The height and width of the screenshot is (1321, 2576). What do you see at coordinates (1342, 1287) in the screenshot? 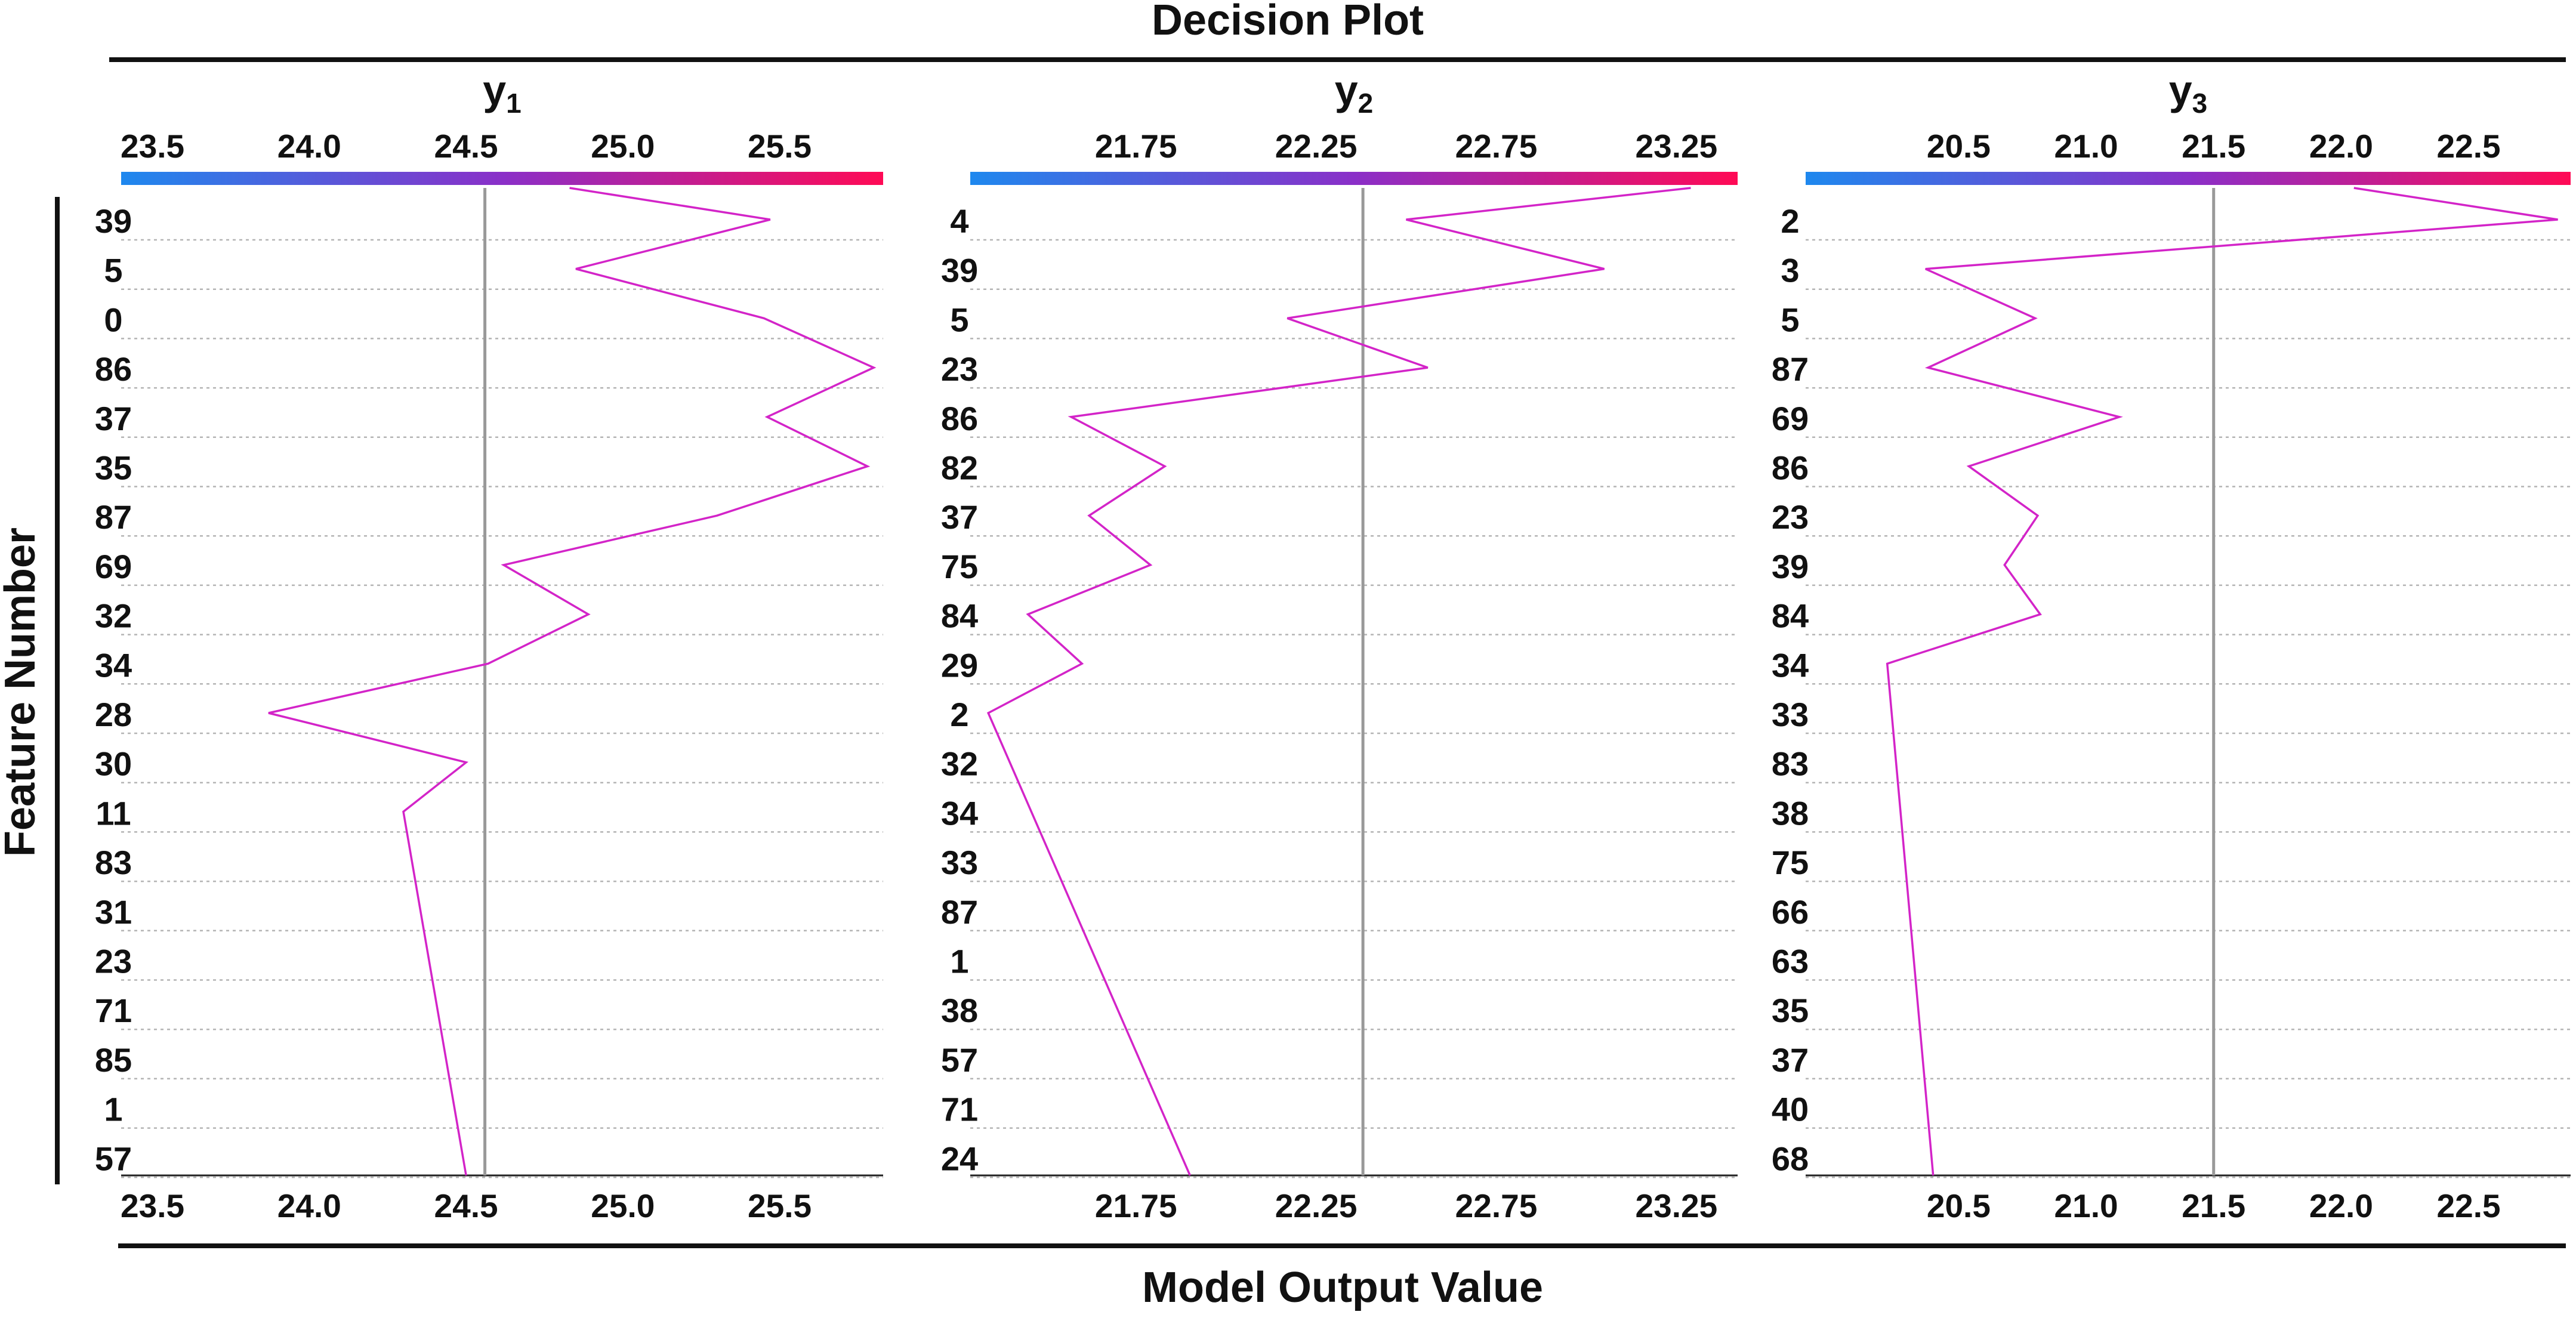
I see `footer-title: Model Output Value` at bounding box center [1342, 1287].